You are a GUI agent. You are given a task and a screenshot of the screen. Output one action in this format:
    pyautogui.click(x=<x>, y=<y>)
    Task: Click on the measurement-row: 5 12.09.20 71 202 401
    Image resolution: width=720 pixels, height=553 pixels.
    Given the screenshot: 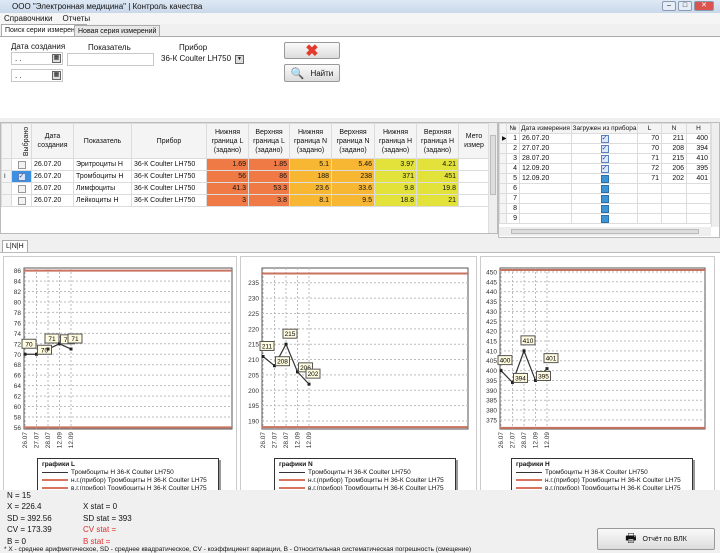 What is the action you would take?
    pyautogui.click(x=605, y=178)
    